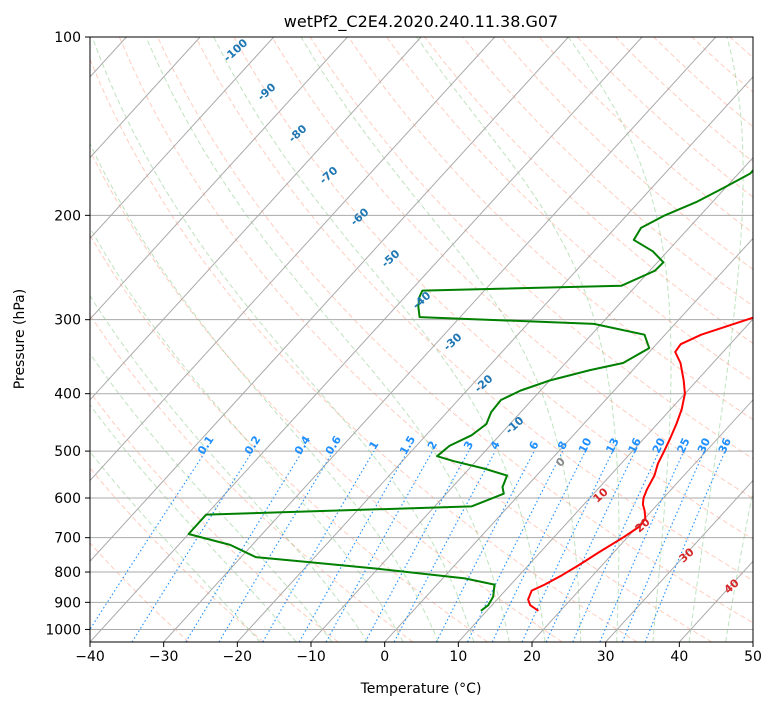 The height and width of the screenshot is (708, 775). What do you see at coordinates (90, 657) in the screenshot?
I see `x-tick-label: −40` at bounding box center [90, 657].